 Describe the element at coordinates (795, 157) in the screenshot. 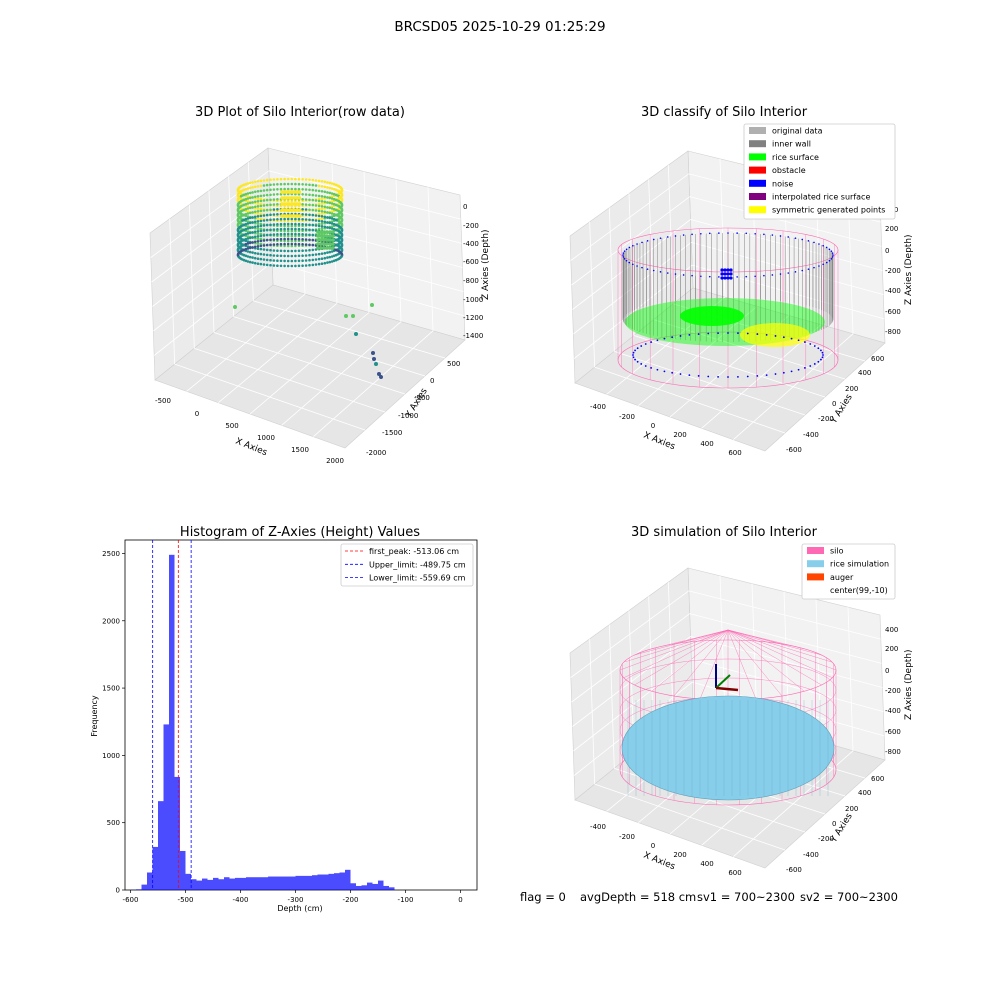

I see `legend-label: rice surface` at that location.